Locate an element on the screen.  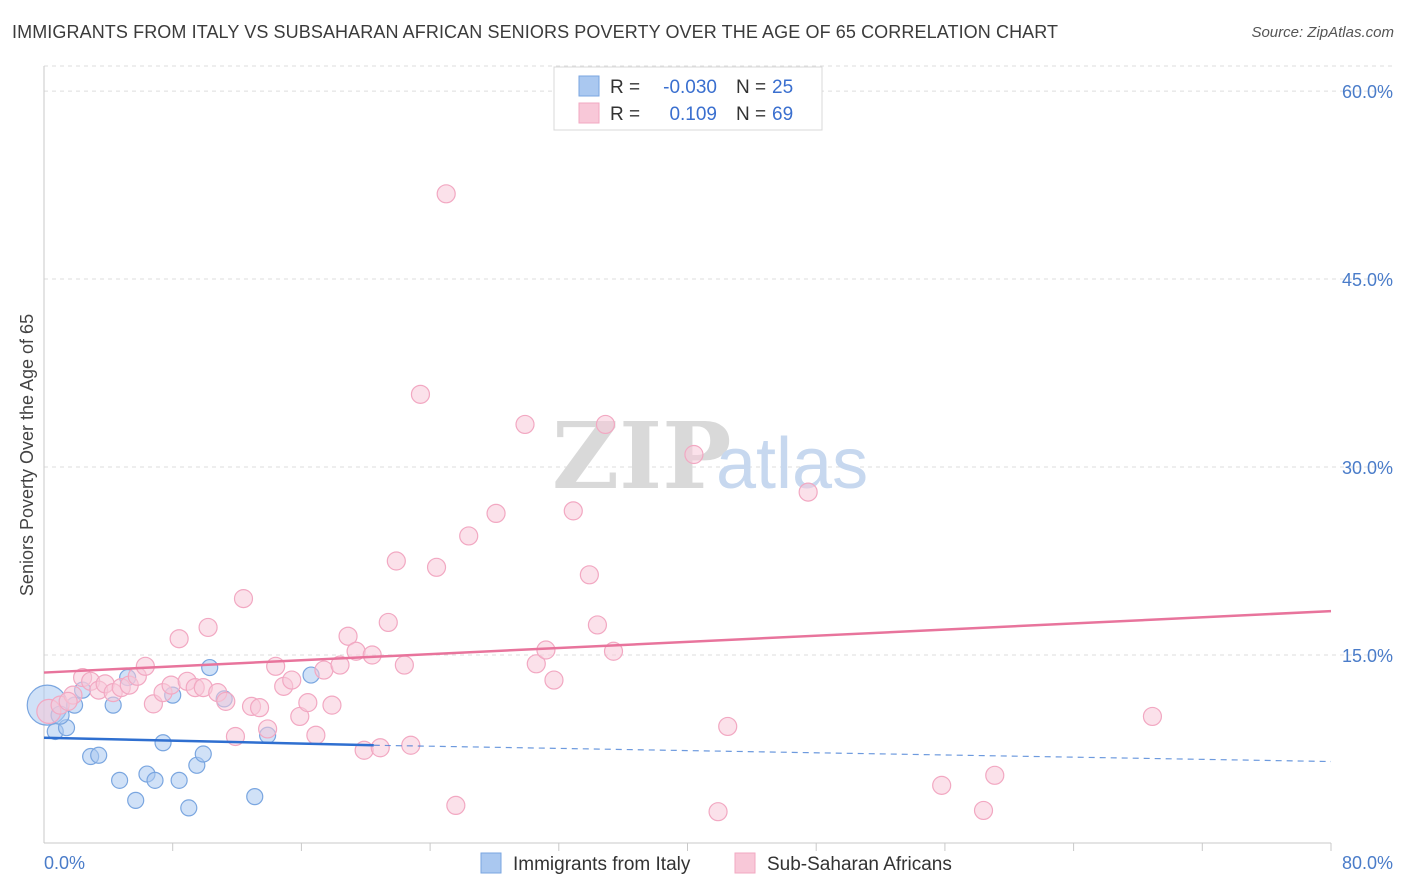
trend-line-subsaharan is located at coordinates (687, 641).